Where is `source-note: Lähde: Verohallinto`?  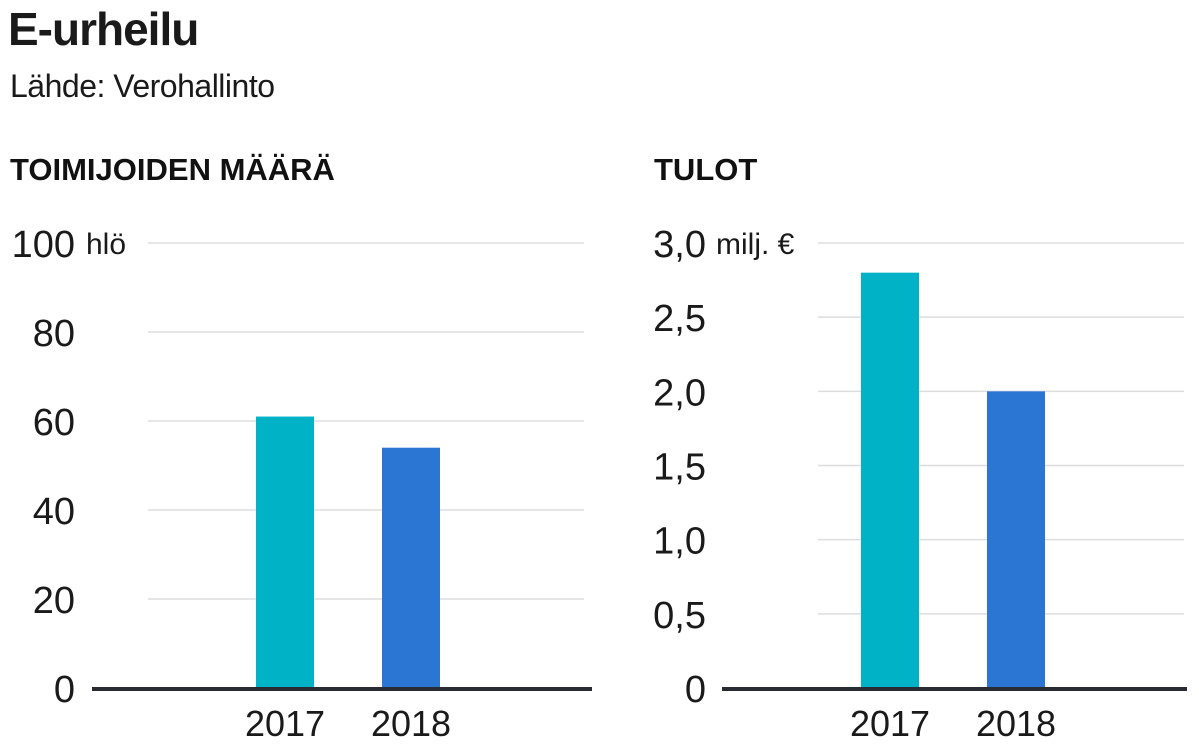
source-note: Lähde: Verohallinto is located at coordinates (142, 86).